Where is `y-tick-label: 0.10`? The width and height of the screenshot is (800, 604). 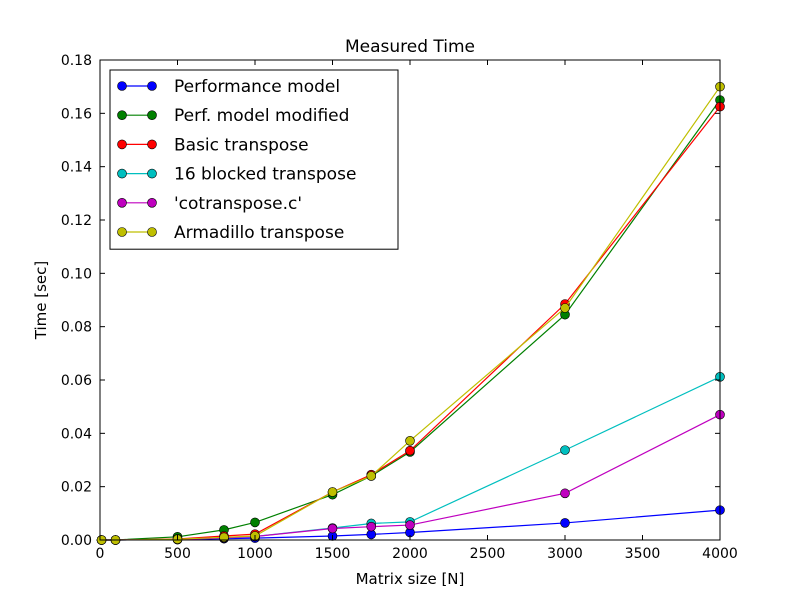
y-tick-label: 0.10 is located at coordinates (76, 274).